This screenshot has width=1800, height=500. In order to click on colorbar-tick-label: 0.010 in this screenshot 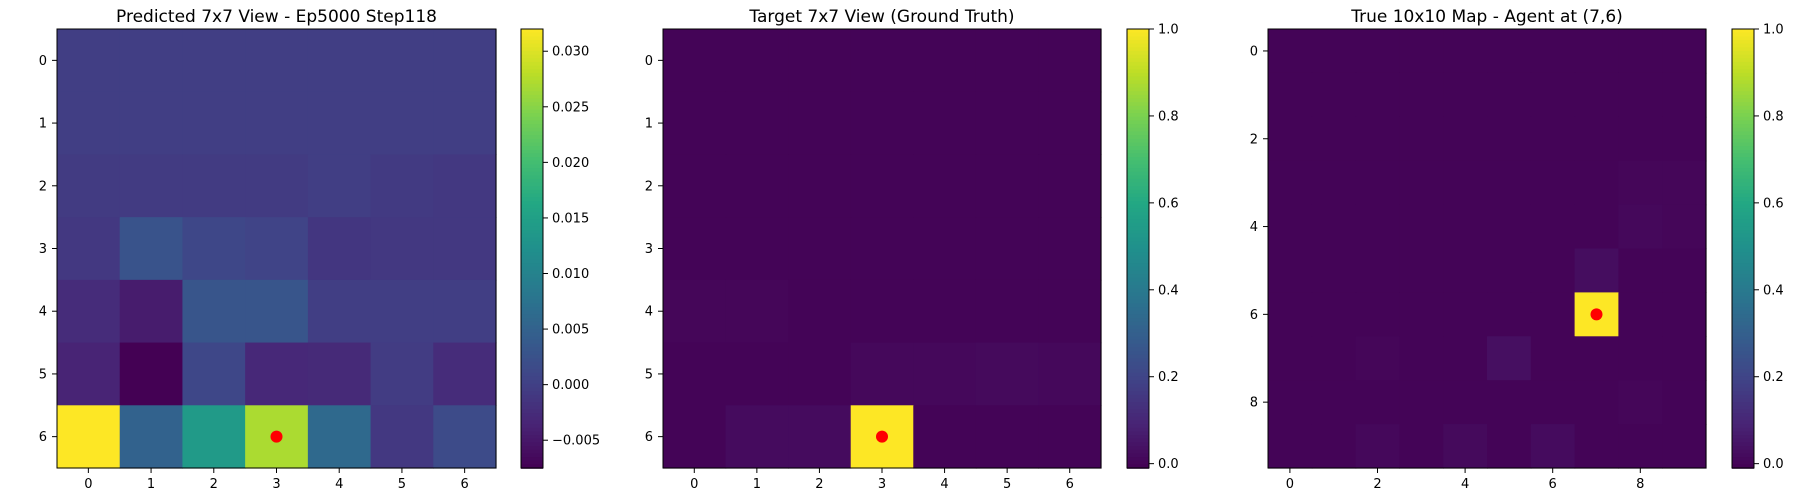, I will do `click(570, 274)`.